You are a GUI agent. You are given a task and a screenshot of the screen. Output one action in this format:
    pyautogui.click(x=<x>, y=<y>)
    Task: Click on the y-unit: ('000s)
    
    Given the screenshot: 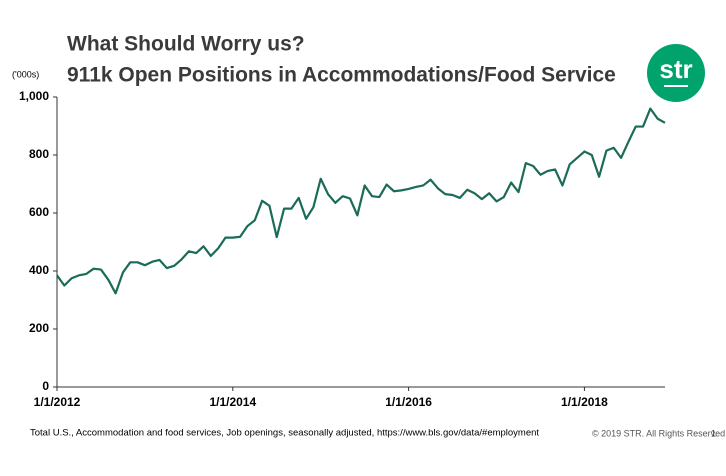 What is the action you would take?
    pyautogui.click(x=25, y=74)
    